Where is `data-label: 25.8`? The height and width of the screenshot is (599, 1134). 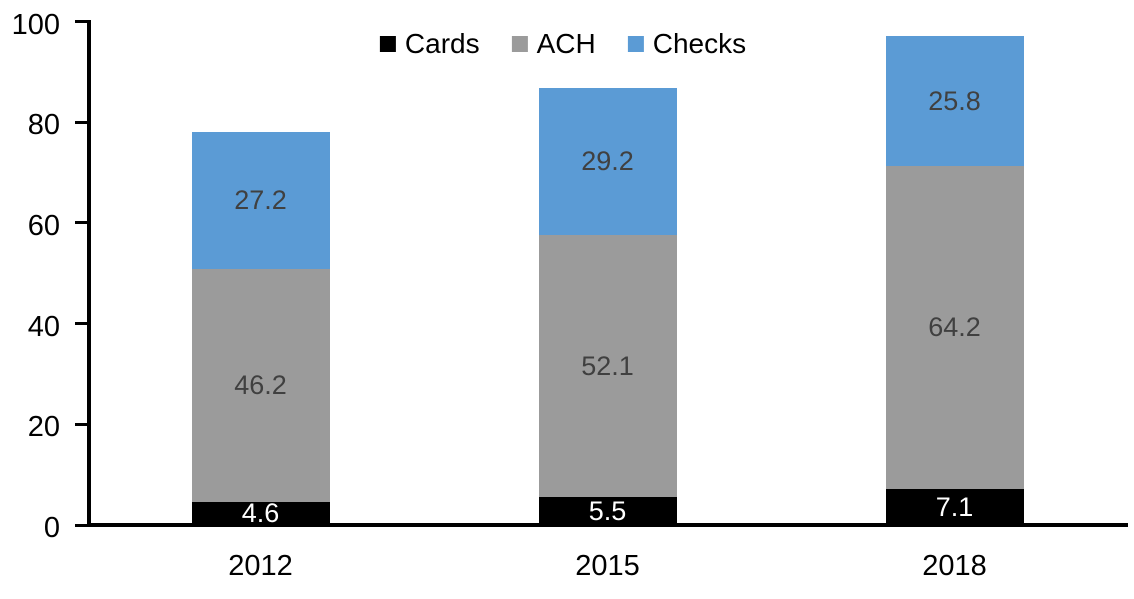
data-label: 25.8 is located at coordinates (954, 100).